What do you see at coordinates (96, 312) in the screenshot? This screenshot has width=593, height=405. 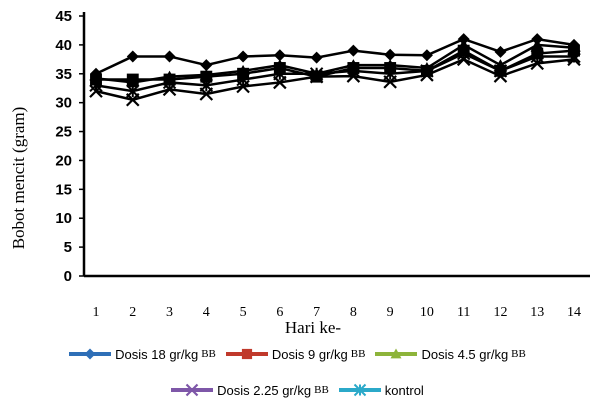 I see `x-tick-label: 1` at bounding box center [96, 312].